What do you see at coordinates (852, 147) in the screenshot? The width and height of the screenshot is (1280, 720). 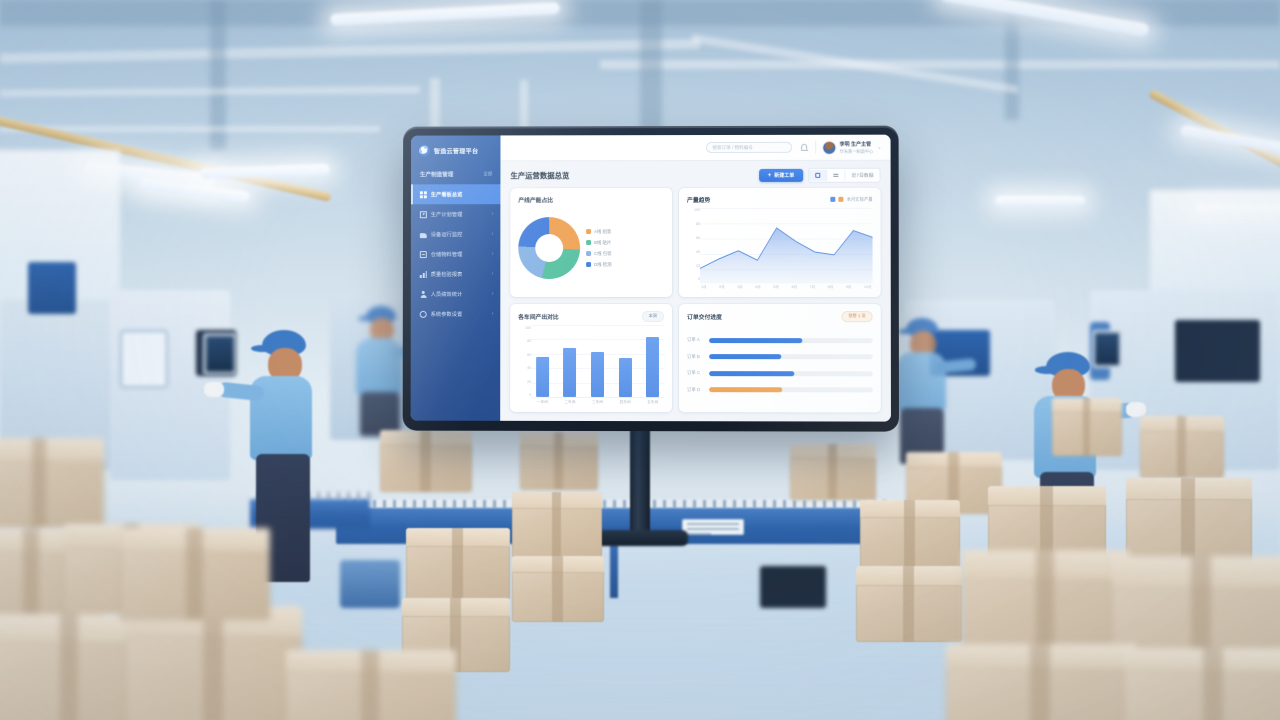 I see `user-menu: 李明 生产主管 华东第一制造中心 ⌄` at bounding box center [852, 147].